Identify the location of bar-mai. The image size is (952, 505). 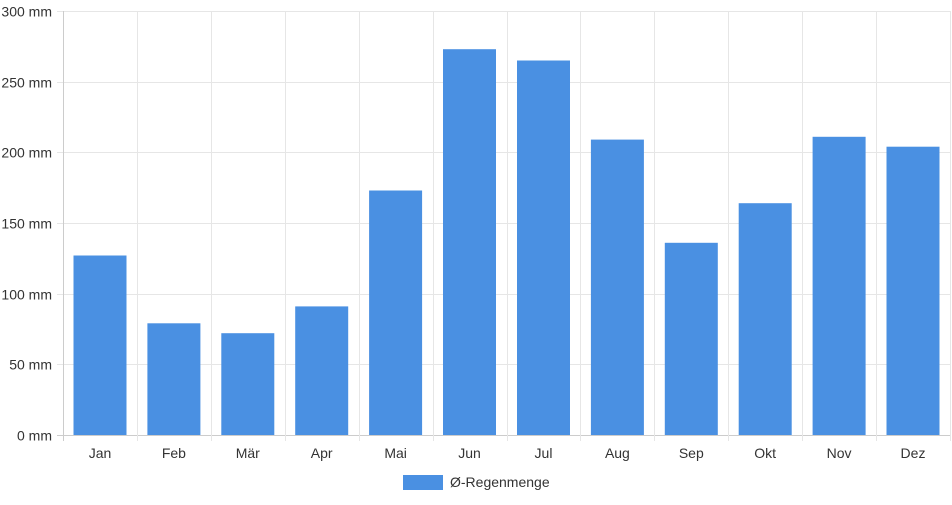
(396, 312).